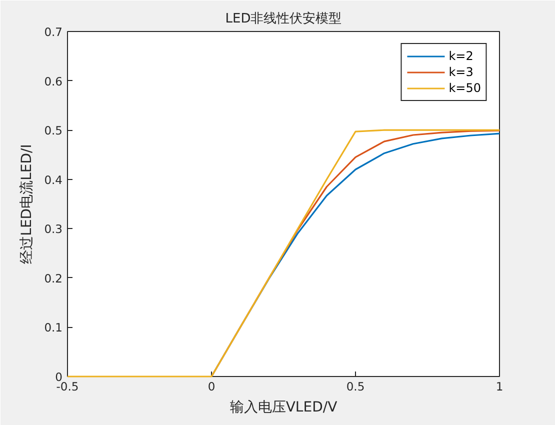 The width and height of the screenshot is (555, 425). I want to click on x-tick-label: 0, so click(212, 387).